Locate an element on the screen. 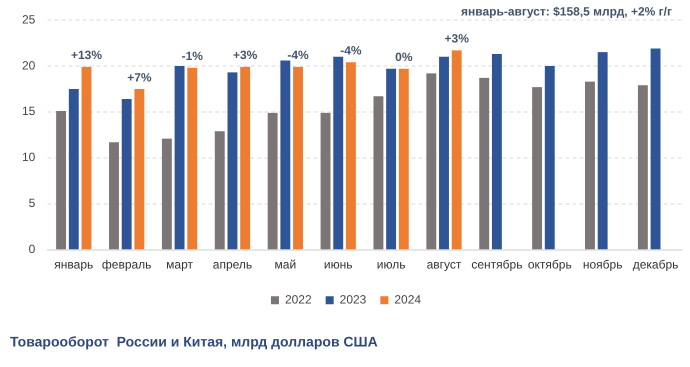 The height and width of the screenshot is (367, 690). legend-label: 2023 is located at coordinates (353, 299).